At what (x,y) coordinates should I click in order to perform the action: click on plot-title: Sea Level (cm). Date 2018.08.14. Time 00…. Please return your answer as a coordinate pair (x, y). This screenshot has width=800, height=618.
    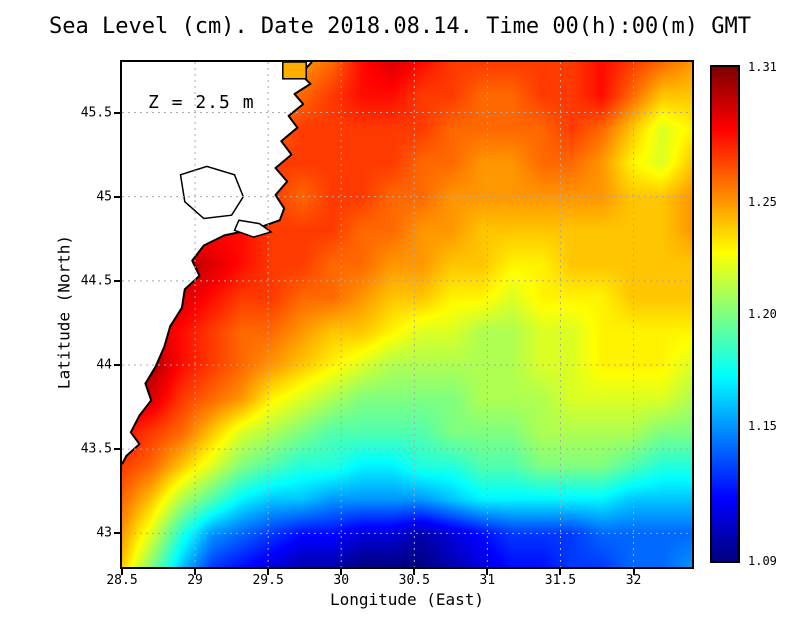
    Looking at the image, I should click on (400, 26).